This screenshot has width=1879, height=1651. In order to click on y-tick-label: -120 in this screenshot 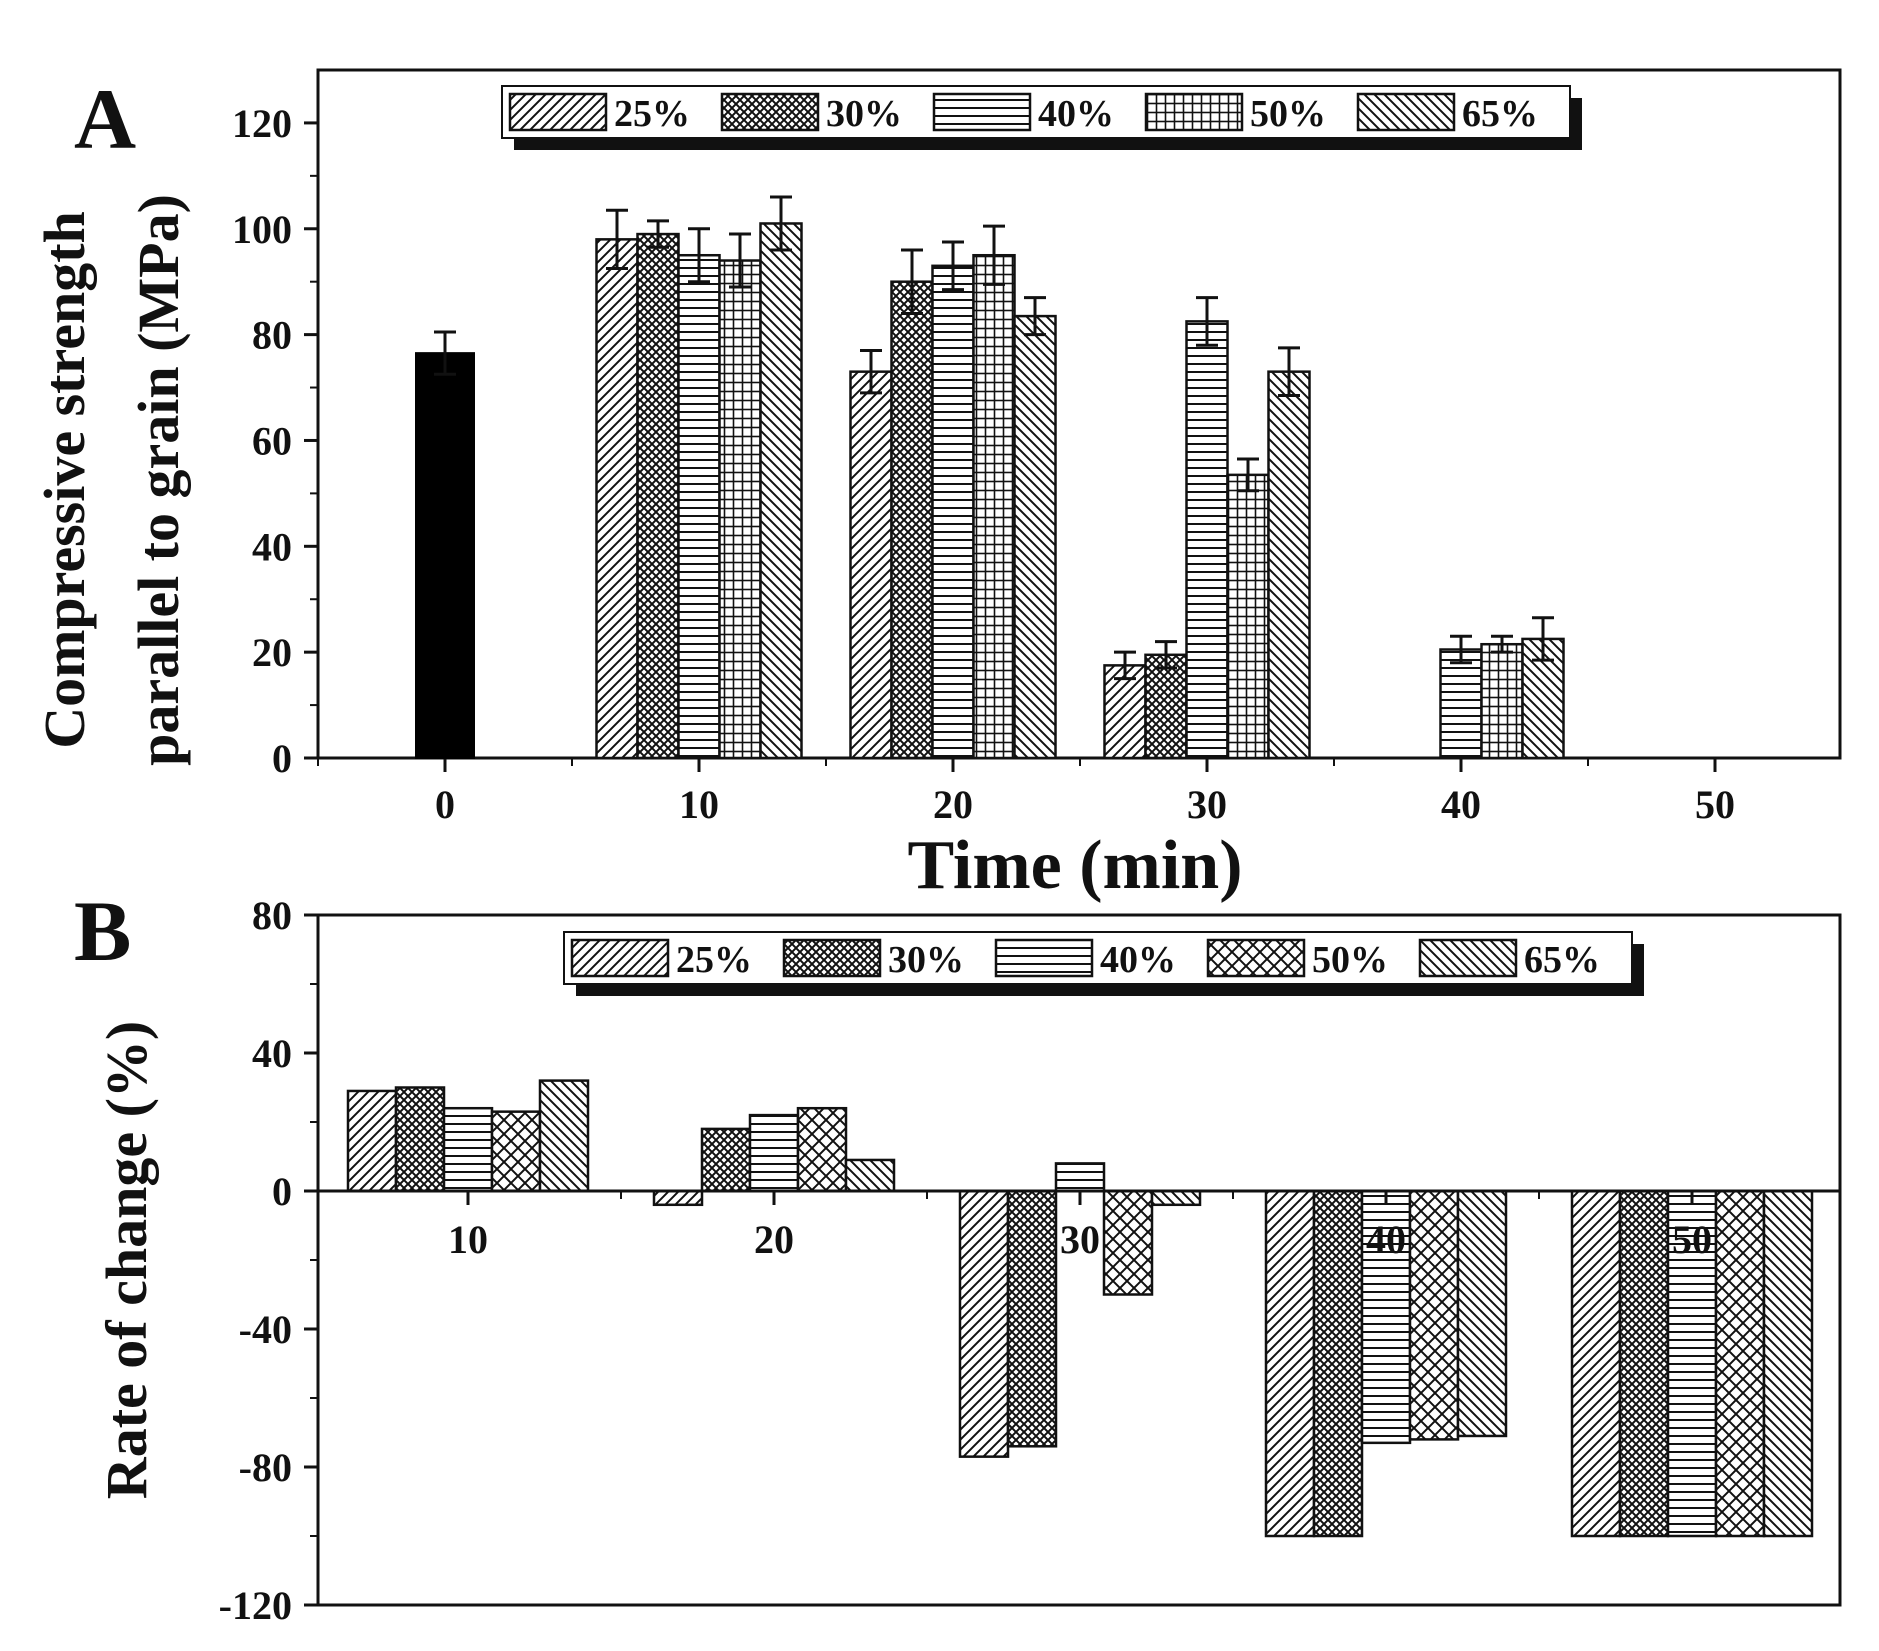, I will do `click(255, 1605)`.